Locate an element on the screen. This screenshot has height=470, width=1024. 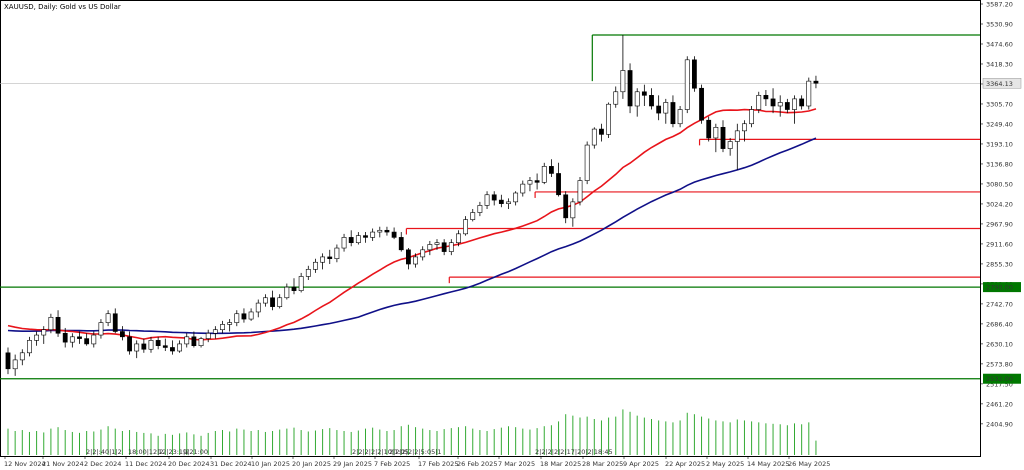
x-tick-label: 10 Jan 2025 is located at coordinates (270, 464).